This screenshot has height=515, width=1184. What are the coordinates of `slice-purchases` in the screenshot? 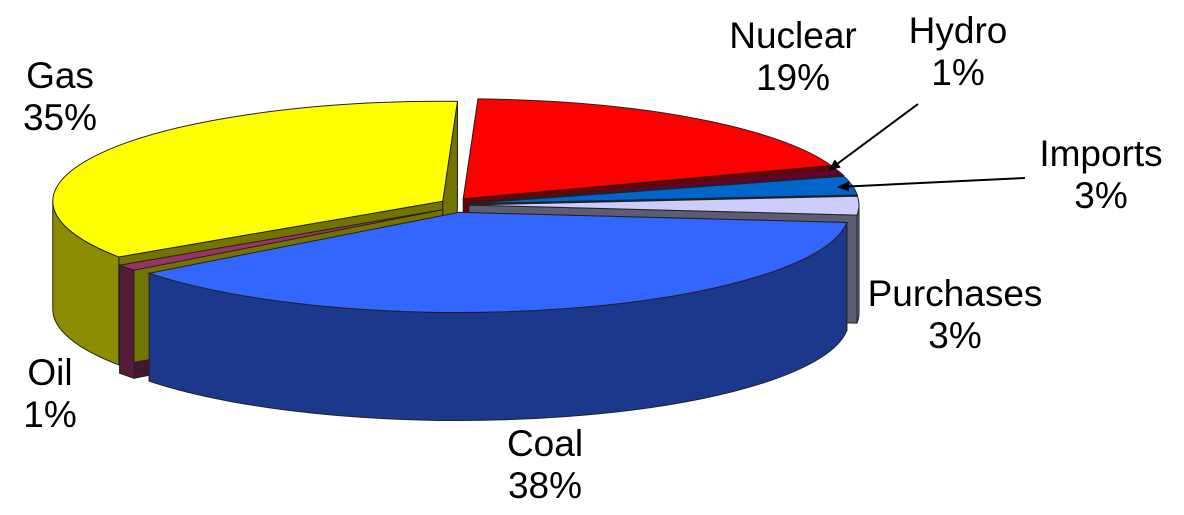 It's located at (664, 205).